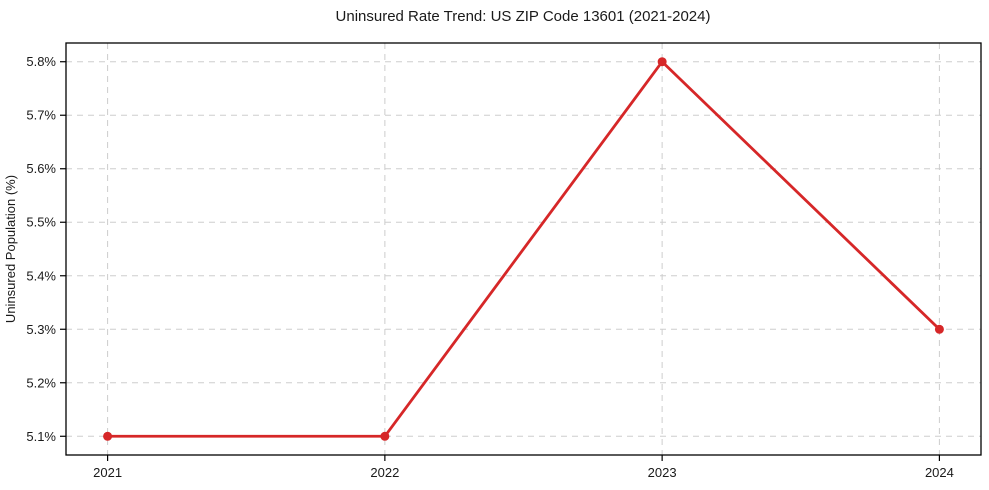 This screenshot has height=490, width=989. What do you see at coordinates (41, 168) in the screenshot?
I see `y-tick-label: 5.6%` at bounding box center [41, 168].